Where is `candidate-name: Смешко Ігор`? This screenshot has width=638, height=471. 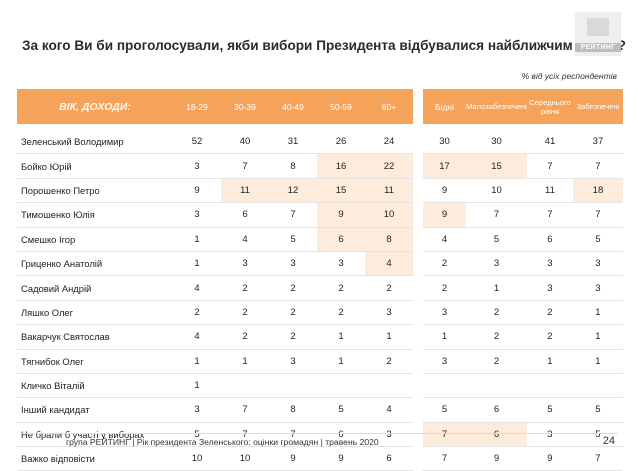 candidate-name: Смешко Ігор is located at coordinates (95, 240).